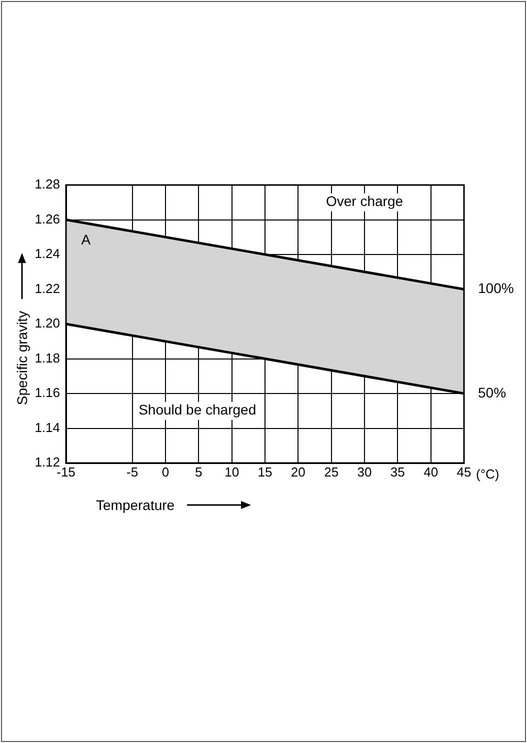  What do you see at coordinates (364, 472) in the screenshot?
I see `x-tick-label: 30` at bounding box center [364, 472].